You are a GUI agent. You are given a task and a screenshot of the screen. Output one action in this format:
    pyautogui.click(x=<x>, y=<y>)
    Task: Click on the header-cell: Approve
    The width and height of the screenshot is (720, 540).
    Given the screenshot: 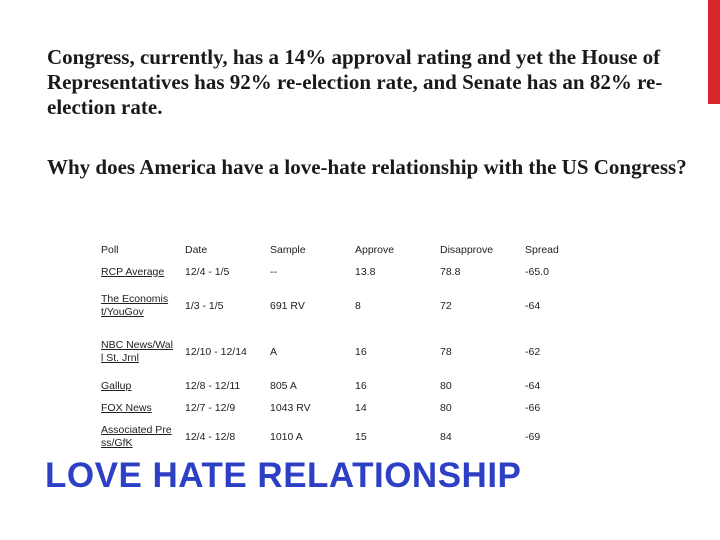 What is the action you would take?
    pyautogui.click(x=375, y=249)
    